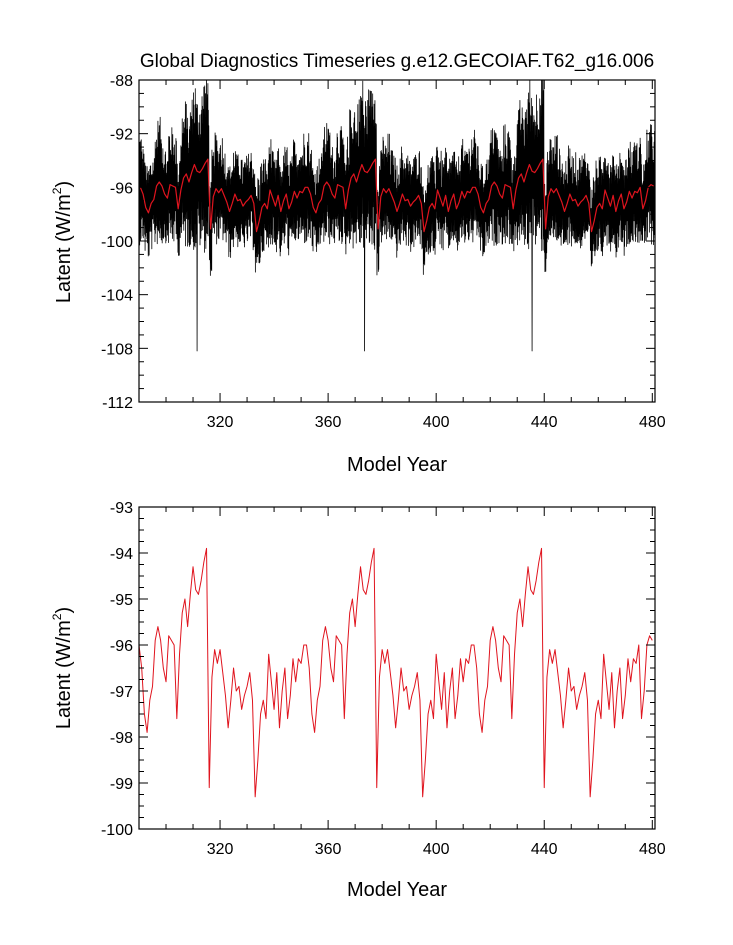 The image size is (733, 945). I want to click on top-ytick-label: -104, so click(117, 296).